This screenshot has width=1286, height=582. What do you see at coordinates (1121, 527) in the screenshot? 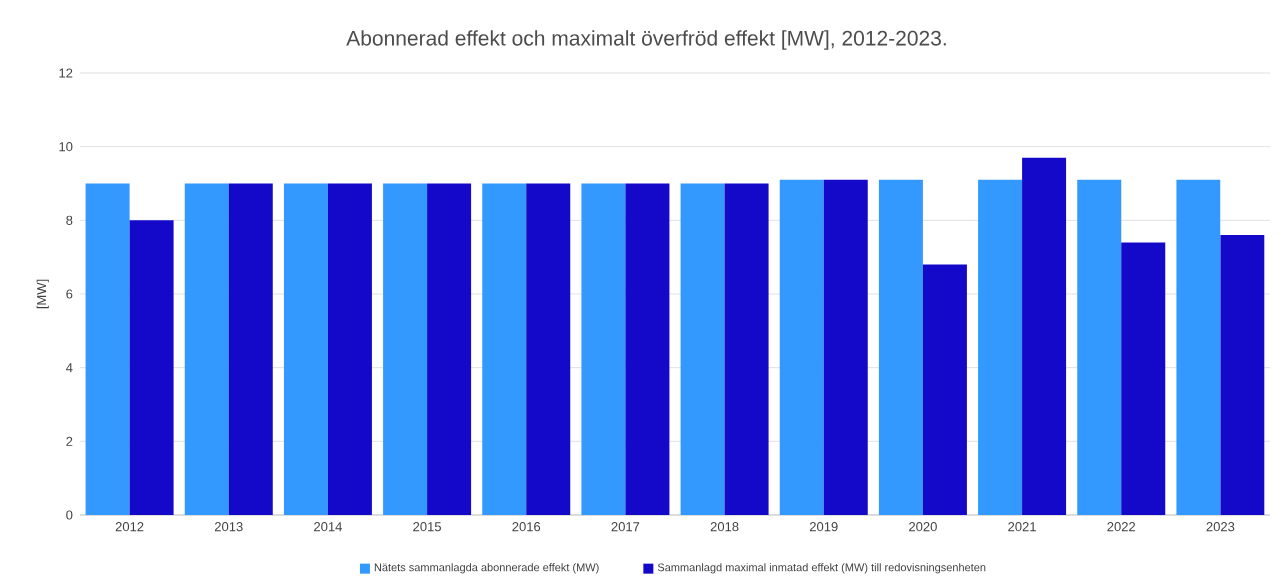
I see `x-tick-label: 2022` at bounding box center [1121, 527].